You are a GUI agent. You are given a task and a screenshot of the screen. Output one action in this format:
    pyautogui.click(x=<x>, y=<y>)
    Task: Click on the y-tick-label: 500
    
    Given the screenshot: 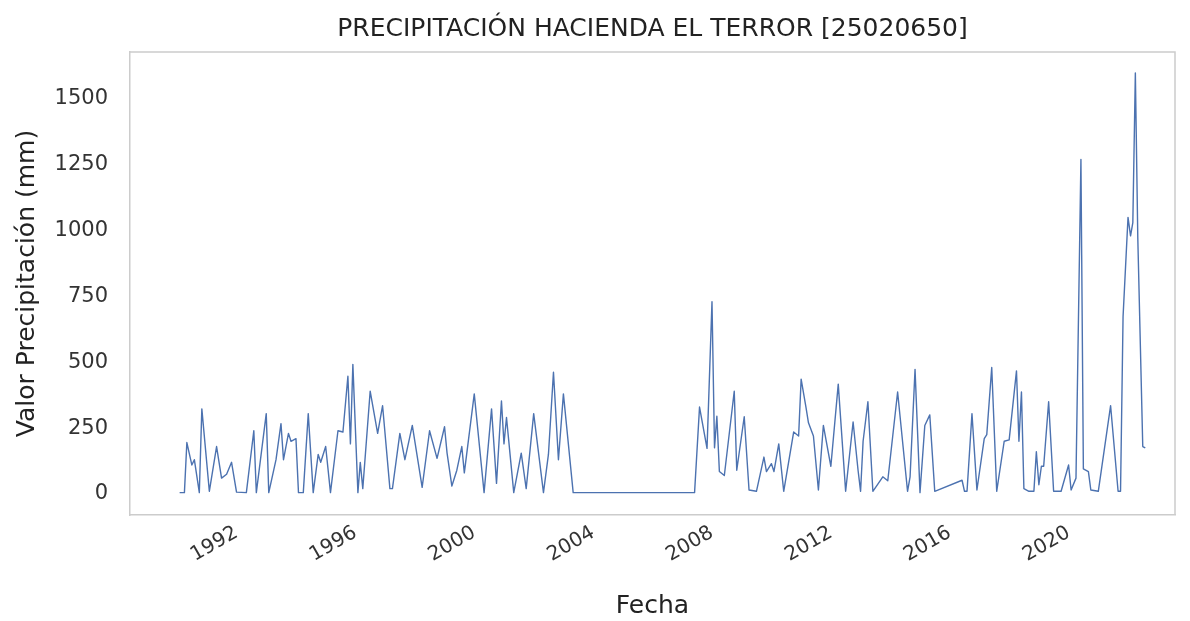 What is the action you would take?
    pyautogui.click(x=87, y=360)
    